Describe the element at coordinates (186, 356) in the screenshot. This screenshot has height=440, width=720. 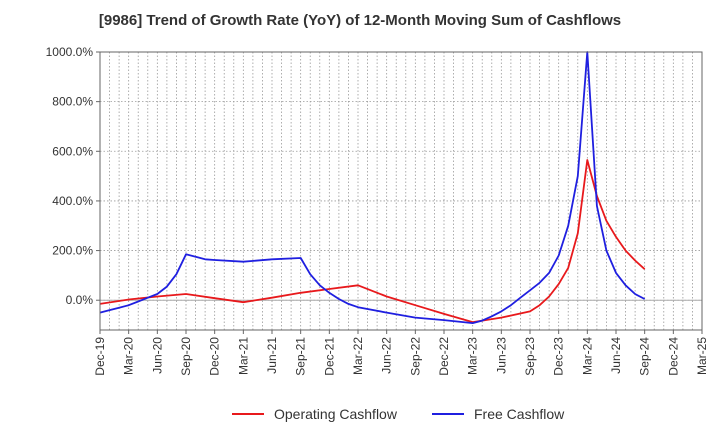
I see `x-tick-label: Sep-20` at that location.